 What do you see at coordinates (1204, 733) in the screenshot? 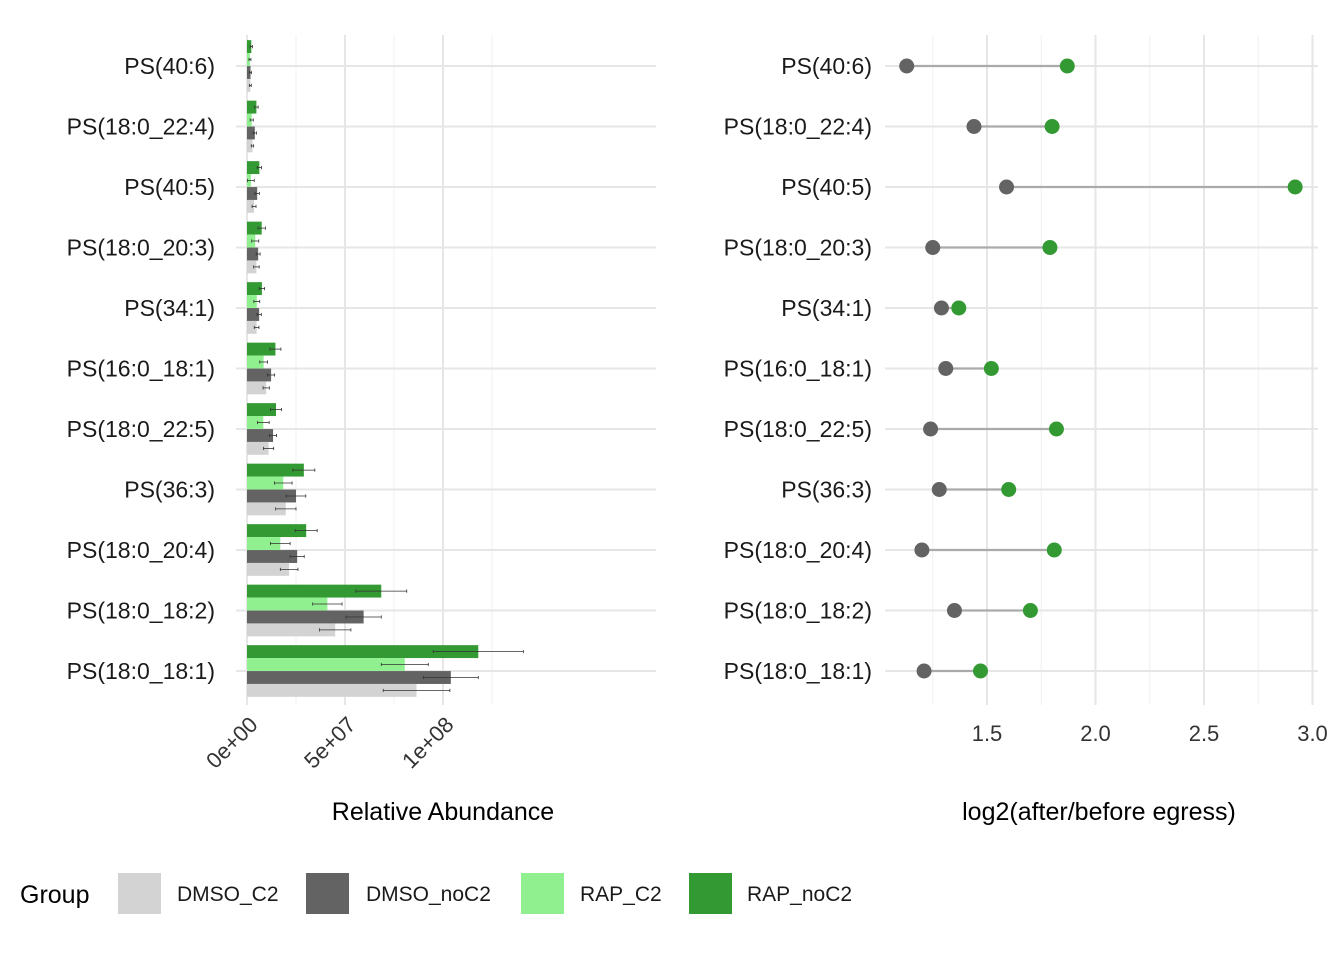
I see `x-tick-label: 2.5` at bounding box center [1204, 733].